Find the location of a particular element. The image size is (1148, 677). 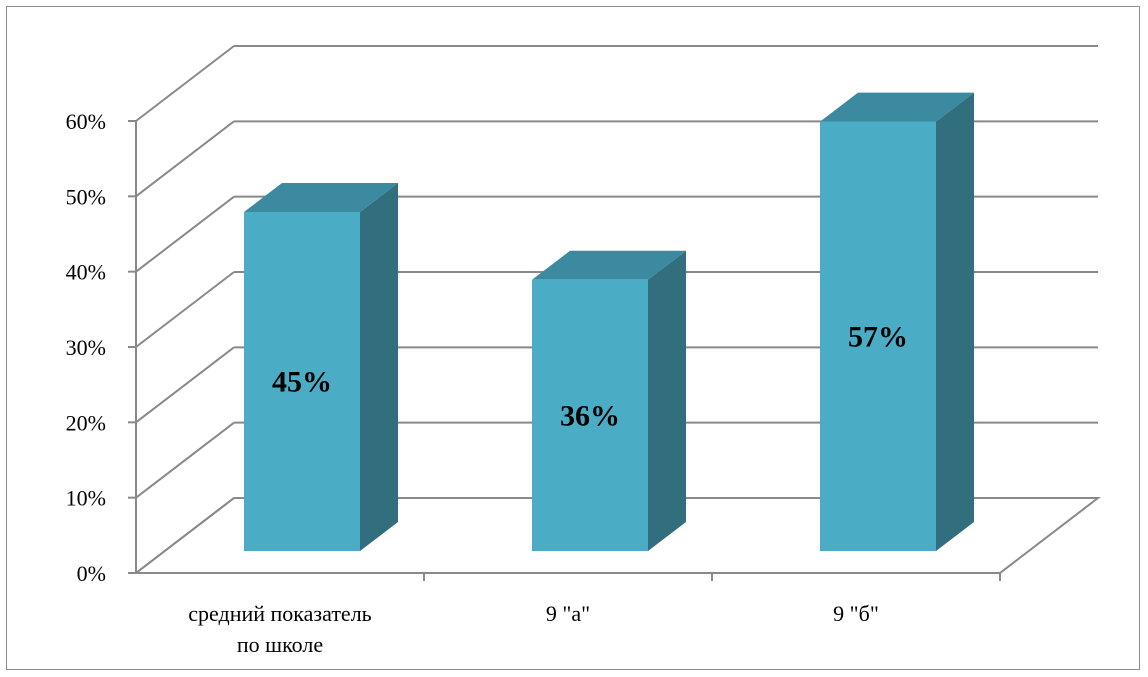

y-tick-label-2: 20% is located at coordinates (86, 422).